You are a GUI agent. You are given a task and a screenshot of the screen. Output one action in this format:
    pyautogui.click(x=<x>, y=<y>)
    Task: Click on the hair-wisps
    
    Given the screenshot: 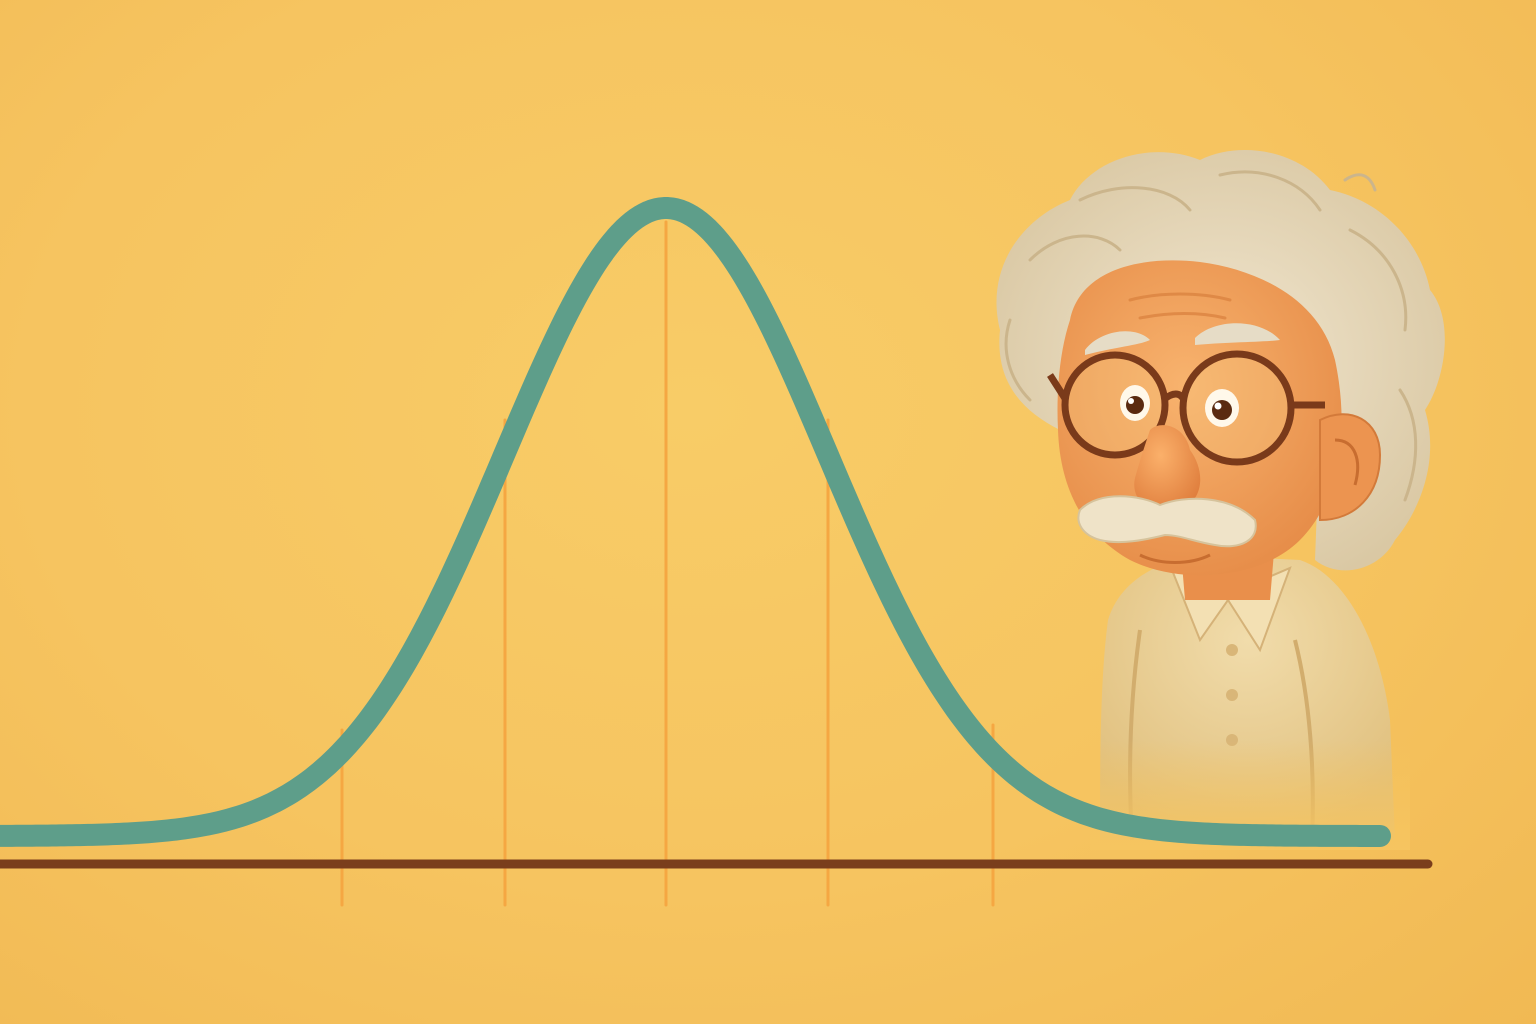 What is the action you would take?
    pyautogui.click(x=1211, y=336)
    